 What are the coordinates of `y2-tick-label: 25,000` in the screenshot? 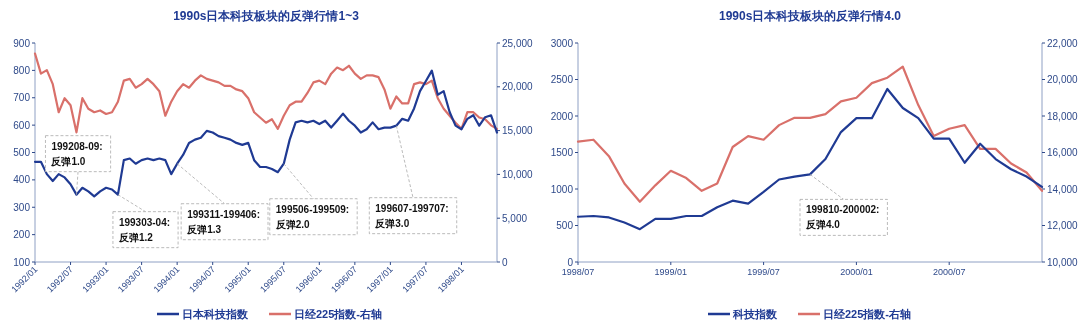 It's located at (518, 43).